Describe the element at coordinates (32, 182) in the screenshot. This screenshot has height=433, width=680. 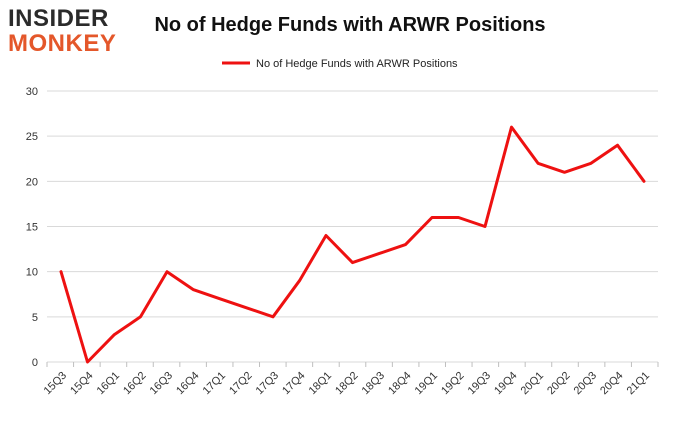
I see `y-tick-label-20: 20` at that location.